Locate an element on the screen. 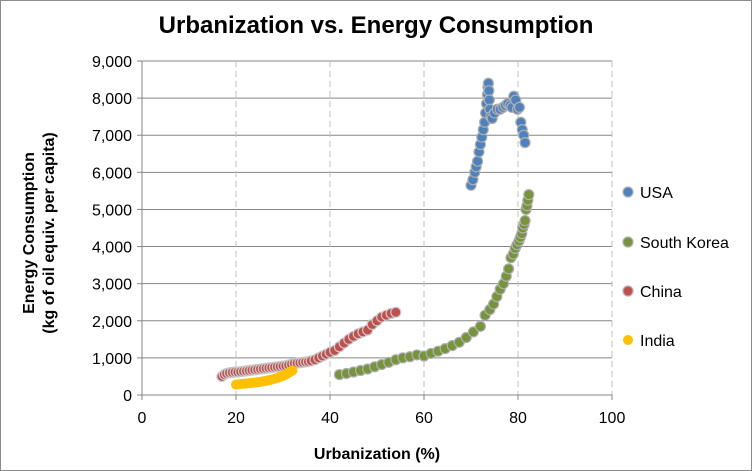 The image size is (752, 471). x-tick-label: 0 is located at coordinates (142, 418).